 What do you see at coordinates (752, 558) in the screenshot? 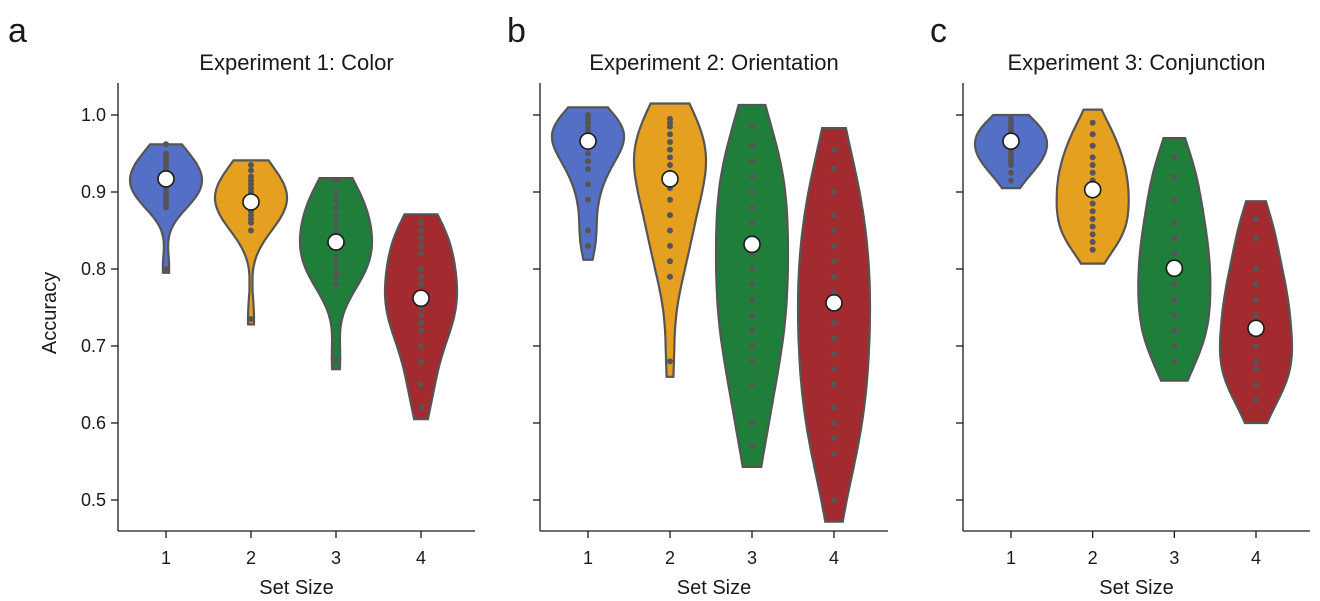
I see `x-tick-label: 3` at bounding box center [752, 558].